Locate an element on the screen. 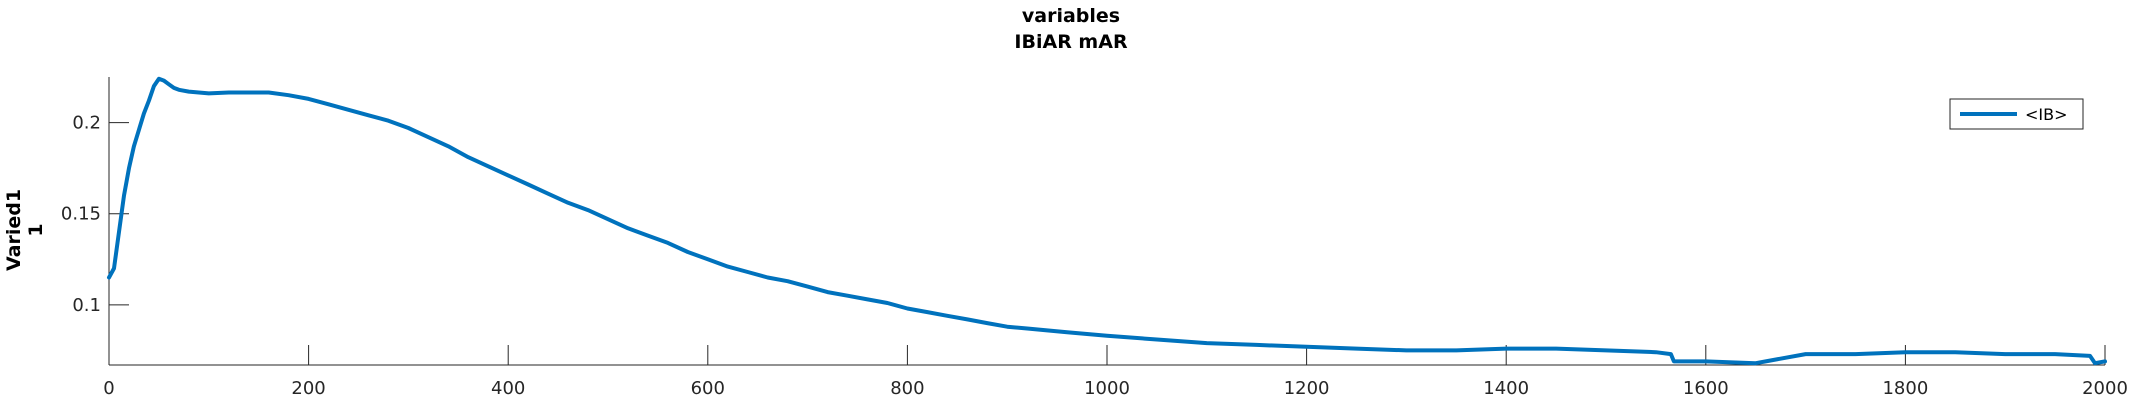  x-tick-label: 1400 is located at coordinates (1506, 388).